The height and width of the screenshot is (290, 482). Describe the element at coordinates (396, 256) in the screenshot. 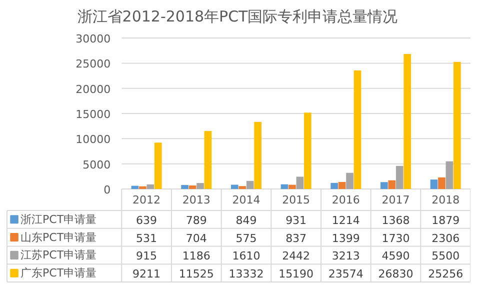

I see `data-label: 4590` at that location.